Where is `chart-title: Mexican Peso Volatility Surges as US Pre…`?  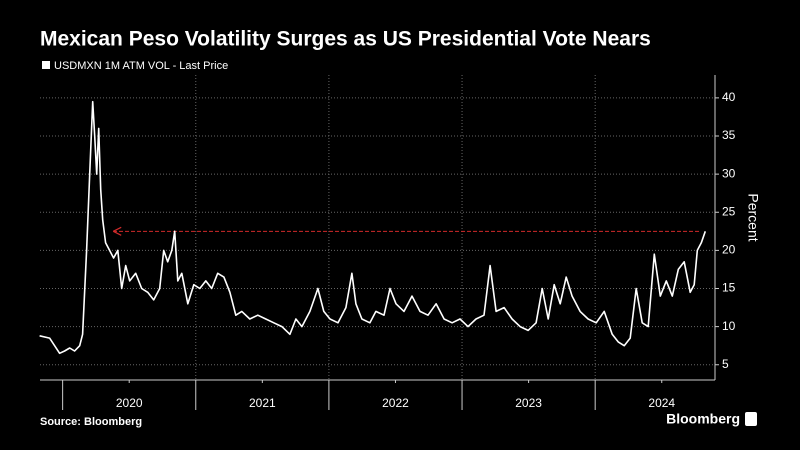 chart-title: Mexican Peso Volatility Surges as US Pre… is located at coordinates (345, 39).